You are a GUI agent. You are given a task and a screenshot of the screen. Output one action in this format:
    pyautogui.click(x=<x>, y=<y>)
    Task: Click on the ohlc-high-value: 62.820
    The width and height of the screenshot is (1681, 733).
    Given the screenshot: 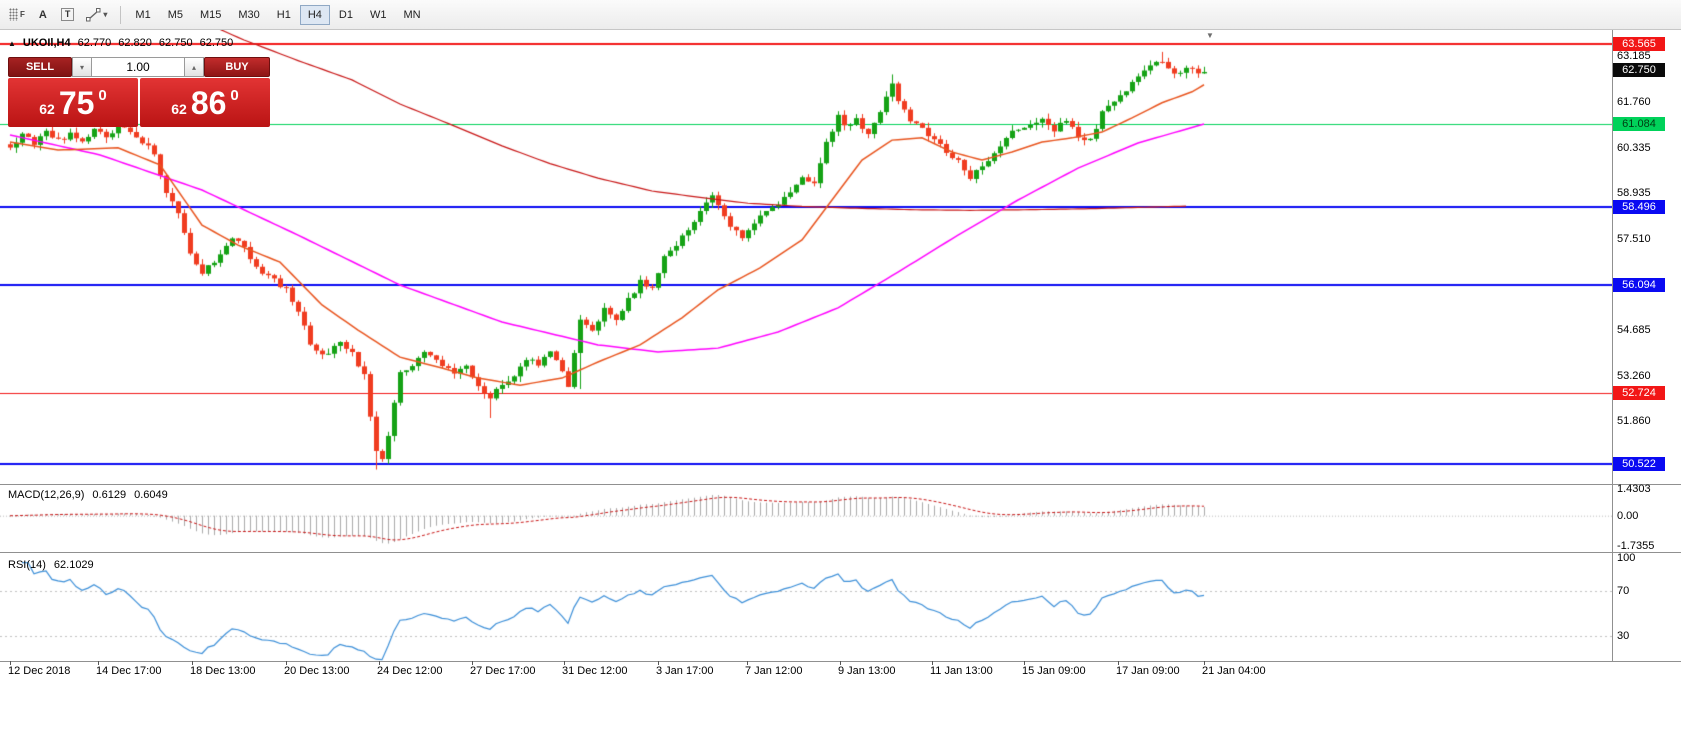 What is the action you would take?
    pyautogui.click(x=135, y=43)
    